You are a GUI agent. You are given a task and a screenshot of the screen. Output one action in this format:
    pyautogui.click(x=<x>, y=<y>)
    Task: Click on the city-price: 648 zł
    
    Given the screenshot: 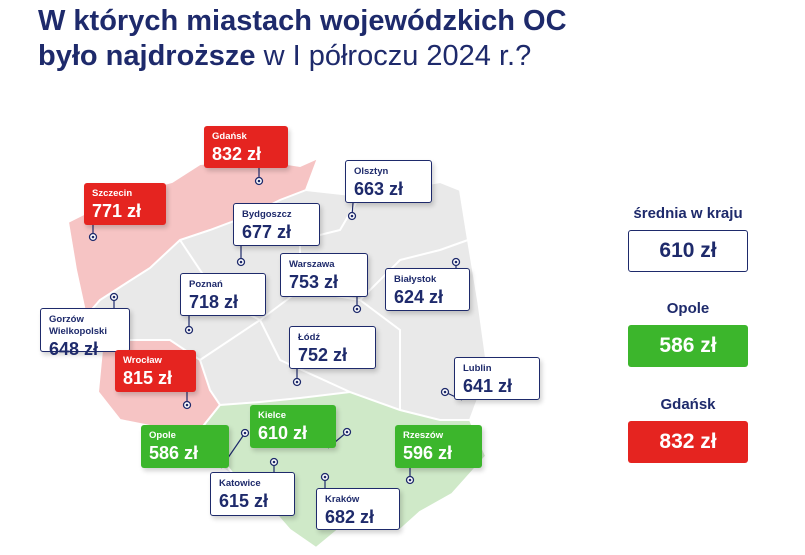 What is the action you would take?
    pyautogui.click(x=74, y=349)
    